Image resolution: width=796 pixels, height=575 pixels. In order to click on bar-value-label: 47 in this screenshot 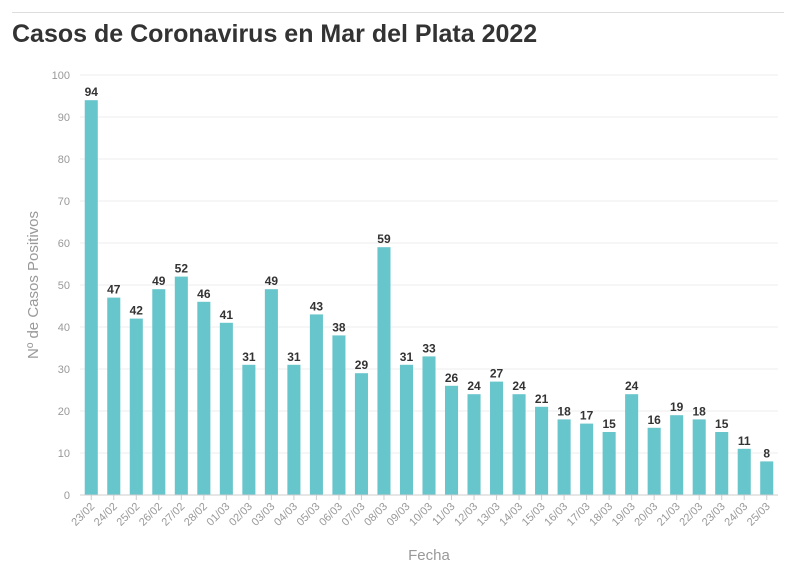, I will do `click(114, 290)`.